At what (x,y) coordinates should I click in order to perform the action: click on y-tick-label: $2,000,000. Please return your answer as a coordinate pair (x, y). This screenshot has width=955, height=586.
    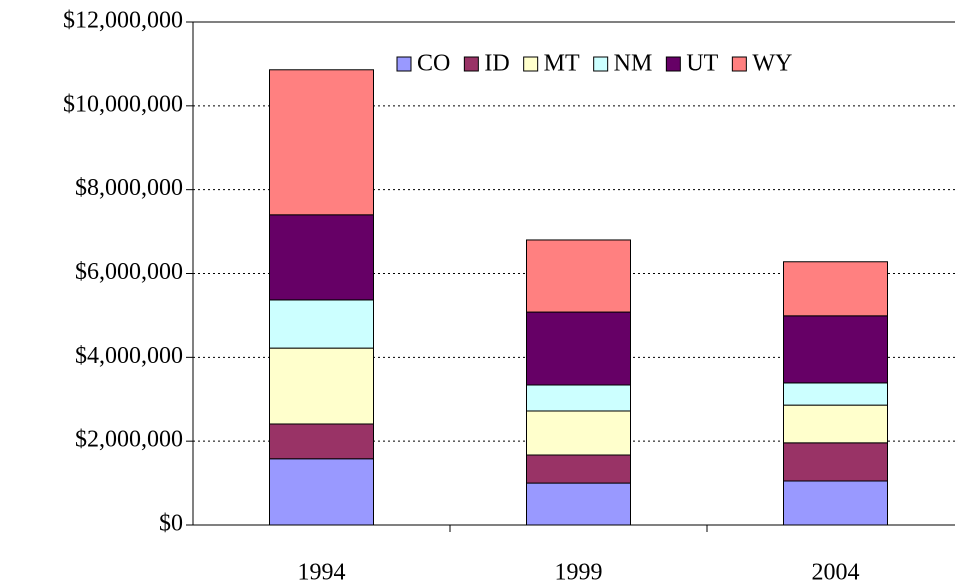
    Looking at the image, I should click on (129, 440).